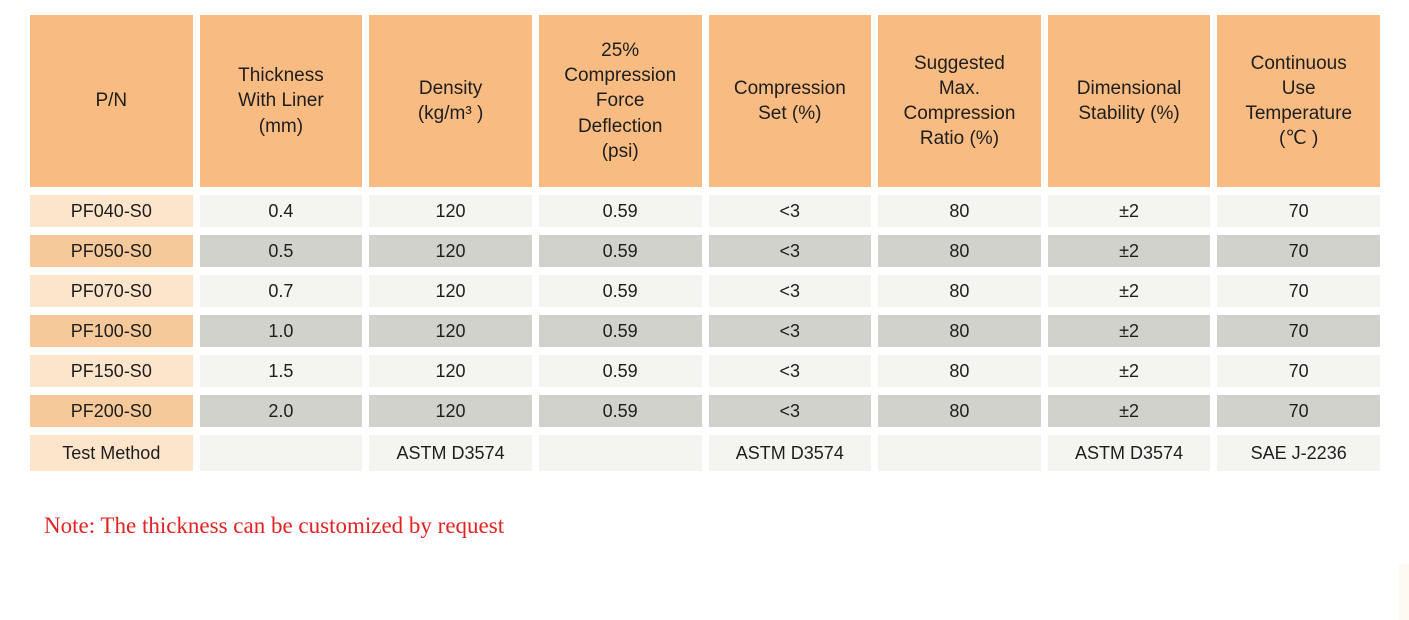  Describe the element at coordinates (281, 331) in the screenshot. I see `thickness-cell: 1.0` at that location.